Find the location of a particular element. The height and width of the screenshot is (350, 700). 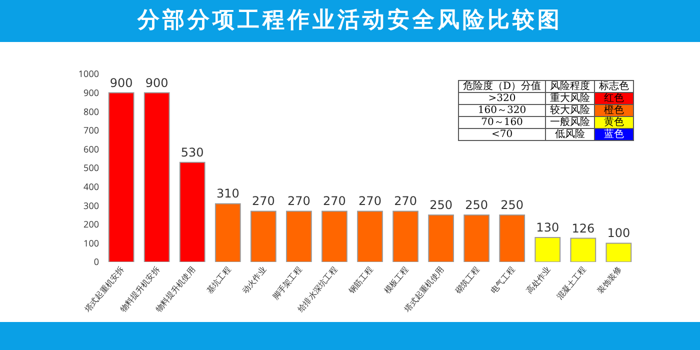

annotation: 风险程度 is located at coordinates (570, 86).